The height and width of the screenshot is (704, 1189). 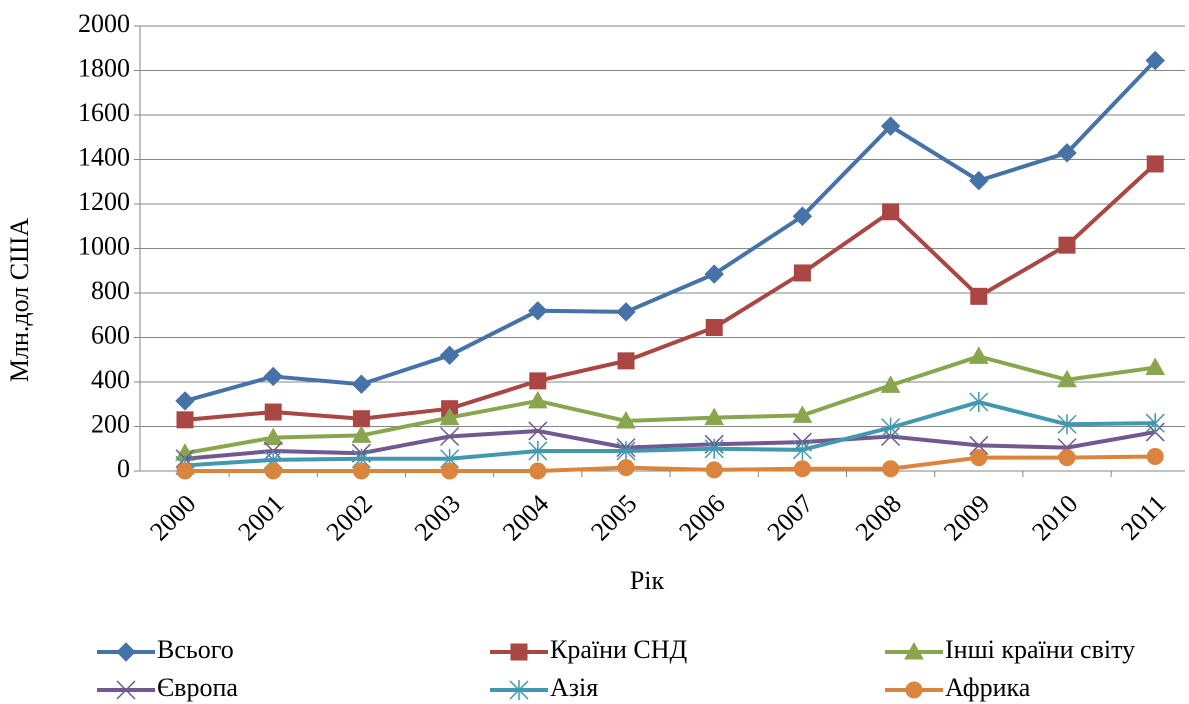 I want to click on y-tick-label: 0, so click(x=123, y=468).